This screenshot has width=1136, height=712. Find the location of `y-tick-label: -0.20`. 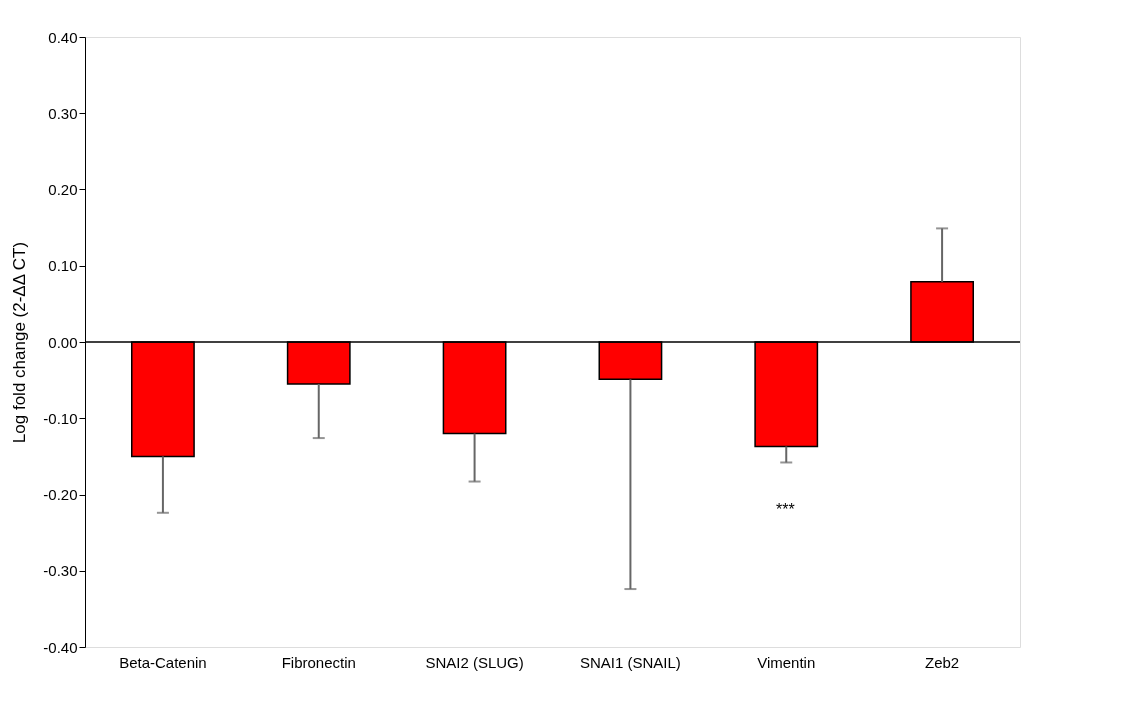

y-tick-label: -0.20 is located at coordinates (60, 494).